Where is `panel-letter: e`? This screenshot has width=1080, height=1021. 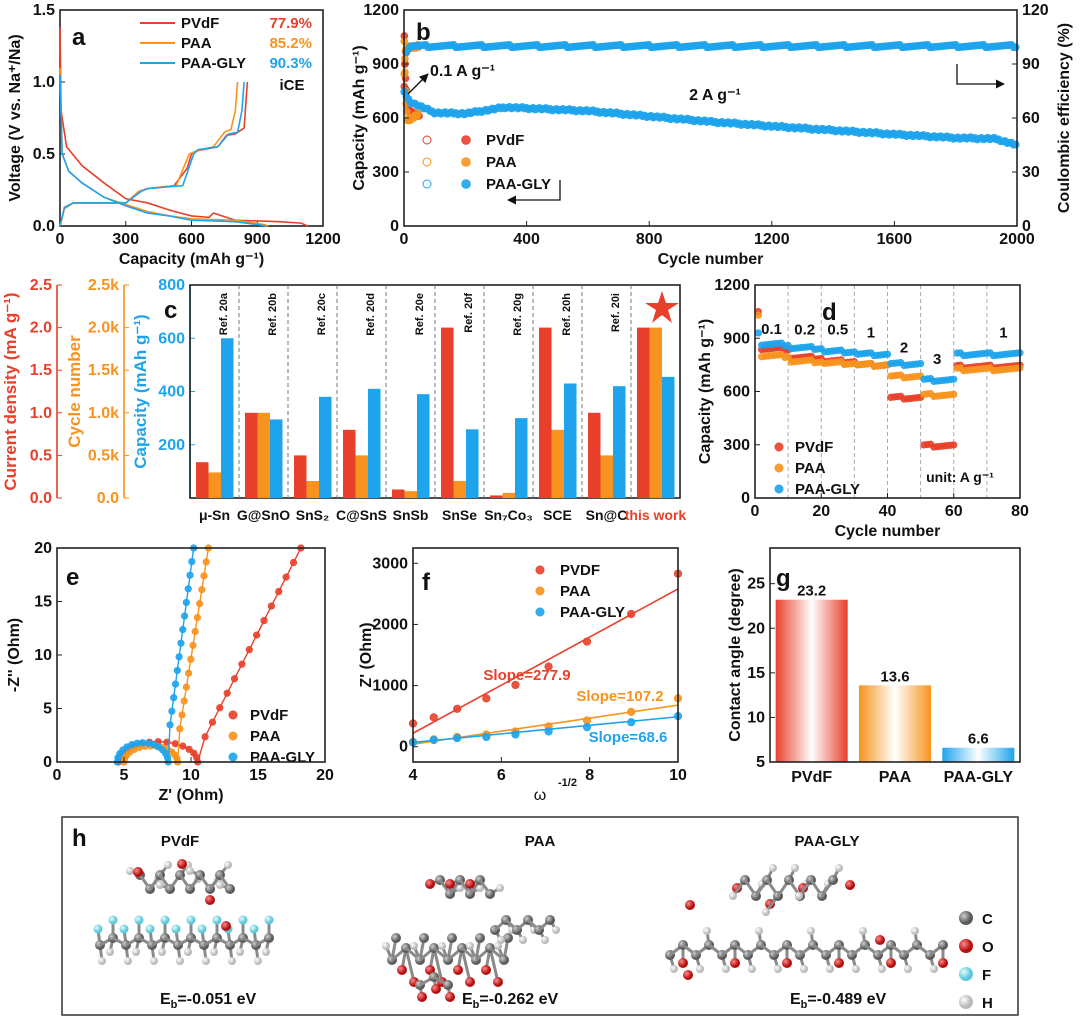 panel-letter: e is located at coordinates (72, 577).